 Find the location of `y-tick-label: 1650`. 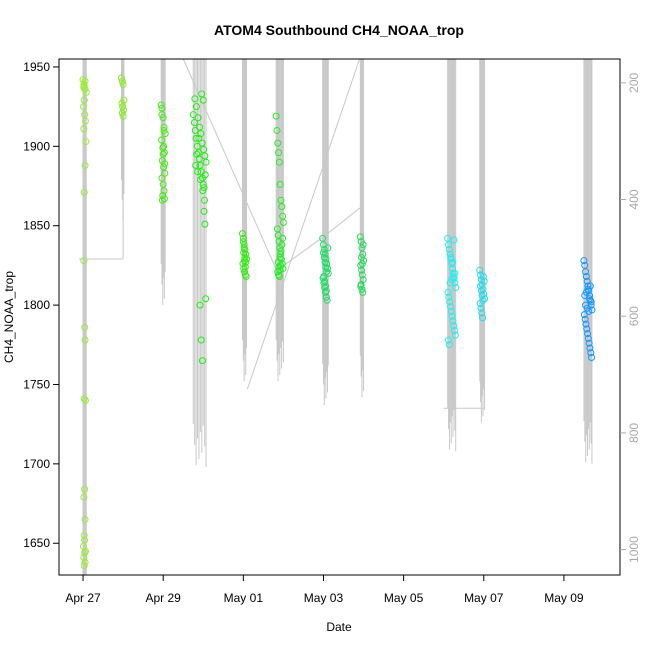

y-tick-label: 1650 is located at coordinates (36, 543).